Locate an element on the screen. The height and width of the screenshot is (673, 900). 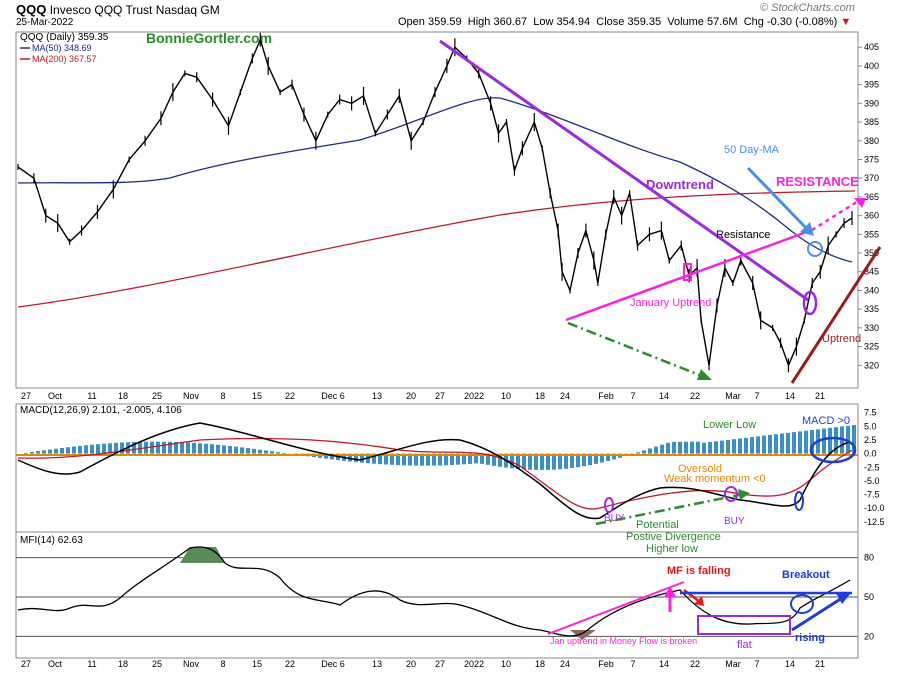
price-xtick-label: 7 is located at coordinates (632, 396).